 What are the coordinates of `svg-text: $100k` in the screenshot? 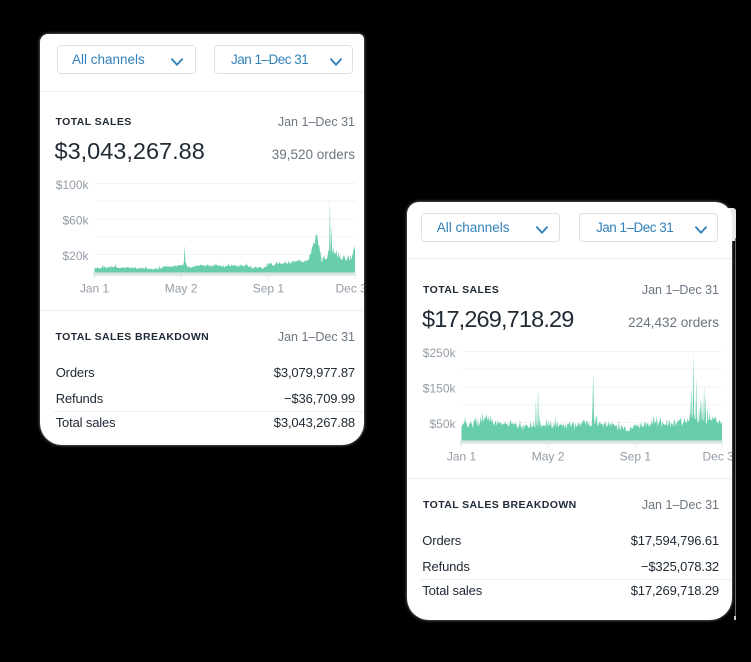 It's located at (72, 185).